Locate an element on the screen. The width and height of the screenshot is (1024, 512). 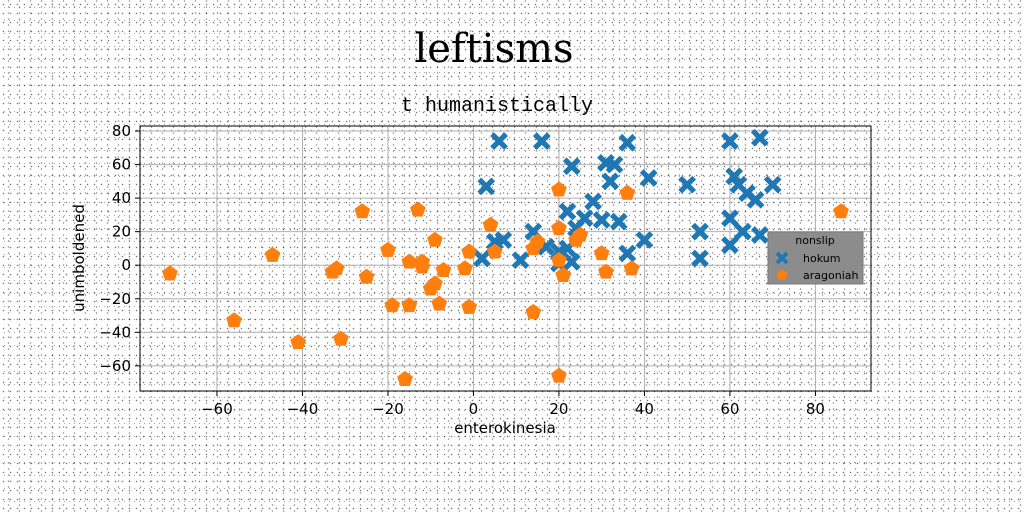
legend-label-hokum: hokum is located at coordinates (821, 258).